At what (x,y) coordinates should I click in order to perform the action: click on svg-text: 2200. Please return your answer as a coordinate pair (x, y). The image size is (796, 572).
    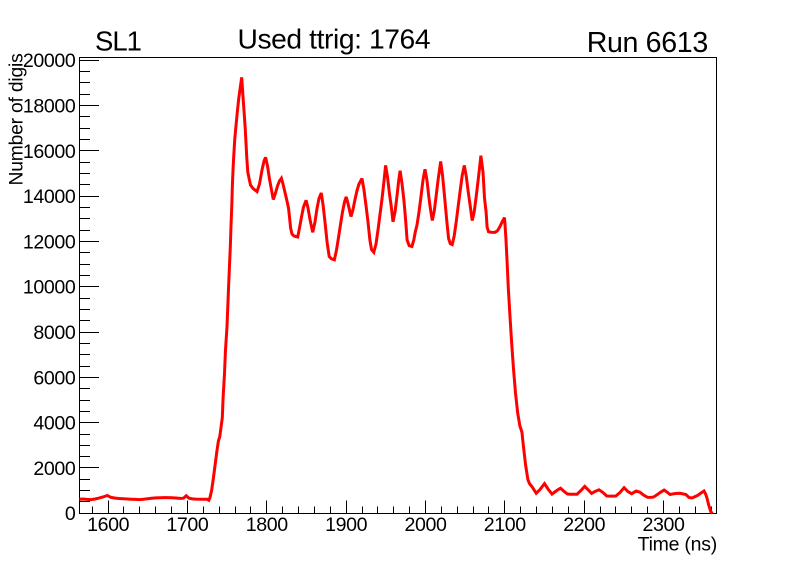
    Looking at the image, I should click on (584, 525).